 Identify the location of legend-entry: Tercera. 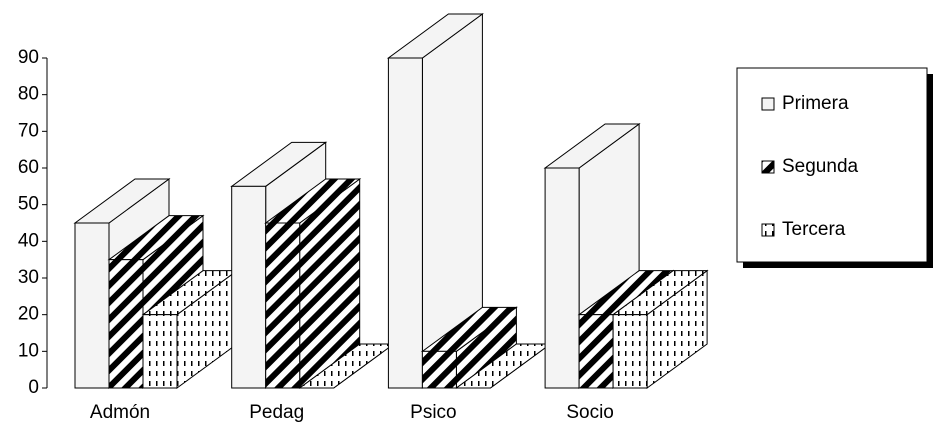
(803, 229).